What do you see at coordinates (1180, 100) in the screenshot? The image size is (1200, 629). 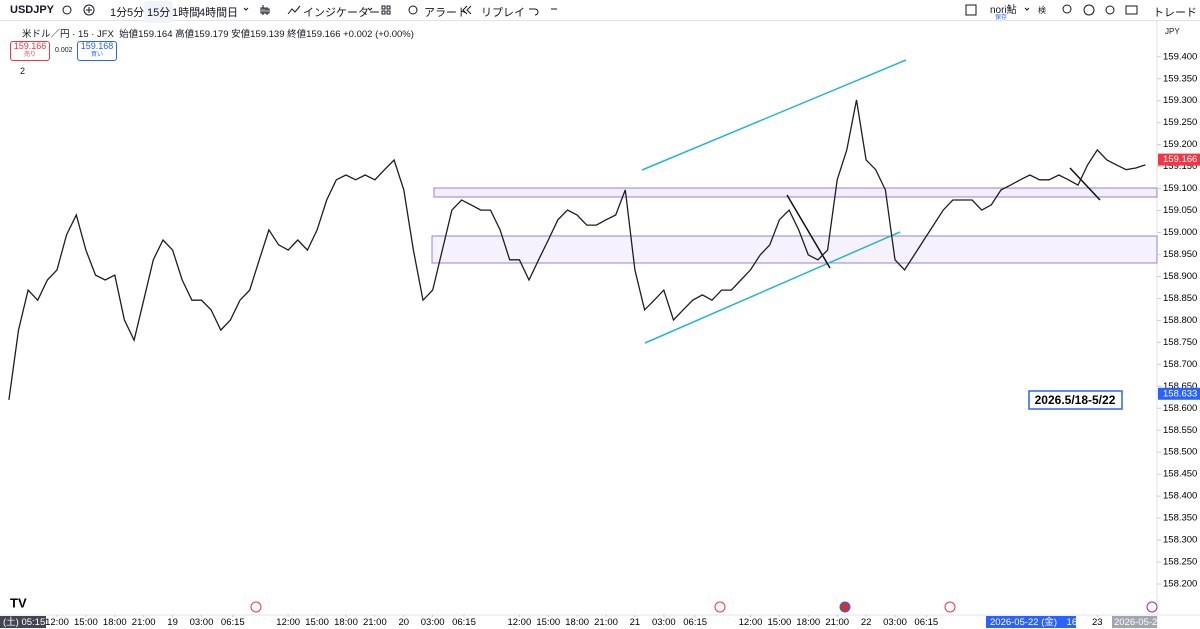 I see `y-tick-label: 159.300` at bounding box center [1180, 100].